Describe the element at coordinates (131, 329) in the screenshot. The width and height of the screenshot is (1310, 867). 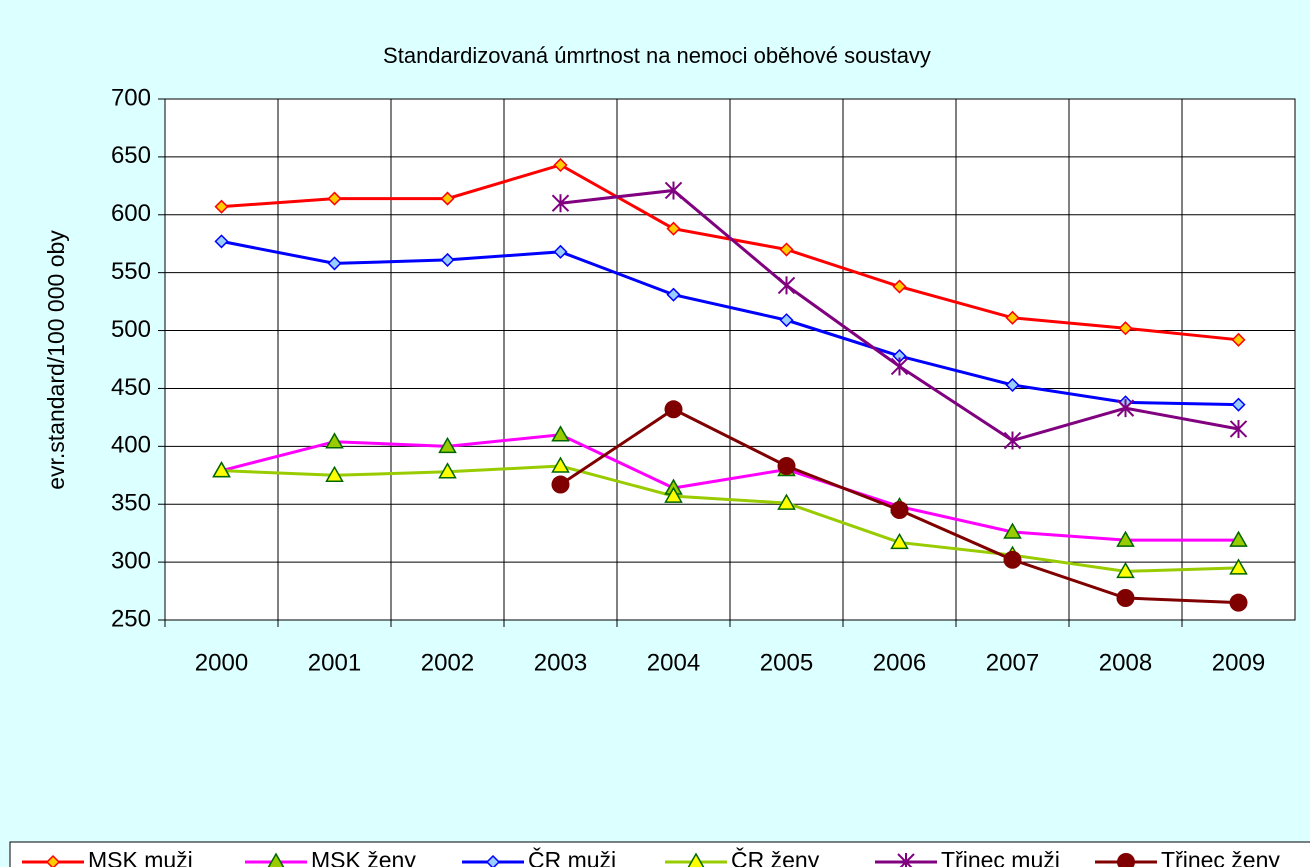
I see `y-tick-label: 500` at that location.